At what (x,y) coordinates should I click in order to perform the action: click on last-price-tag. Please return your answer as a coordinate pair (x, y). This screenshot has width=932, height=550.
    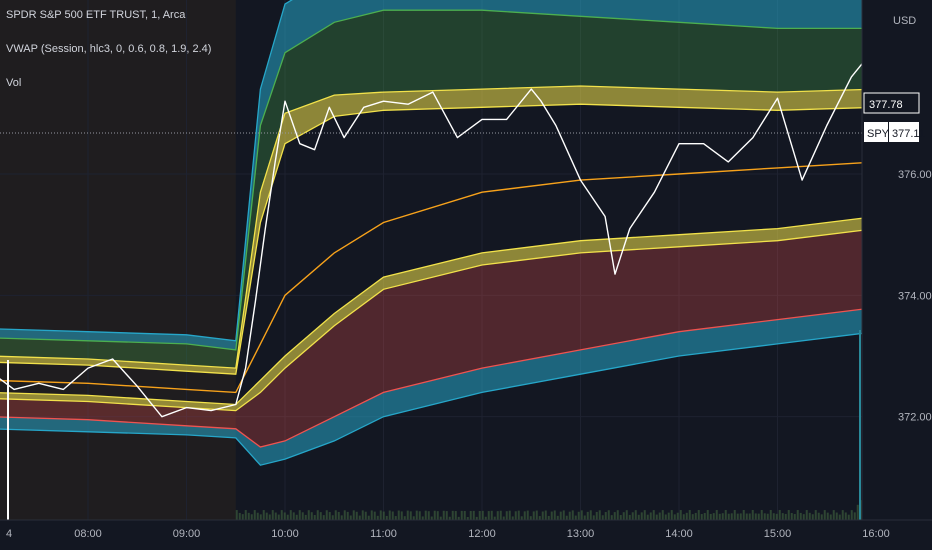
    Looking at the image, I should click on (891, 103).